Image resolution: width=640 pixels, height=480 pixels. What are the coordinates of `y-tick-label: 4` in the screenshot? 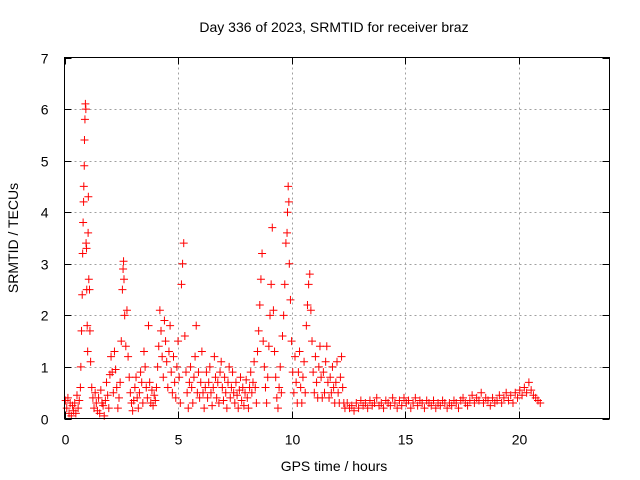 It's located at (45, 213).